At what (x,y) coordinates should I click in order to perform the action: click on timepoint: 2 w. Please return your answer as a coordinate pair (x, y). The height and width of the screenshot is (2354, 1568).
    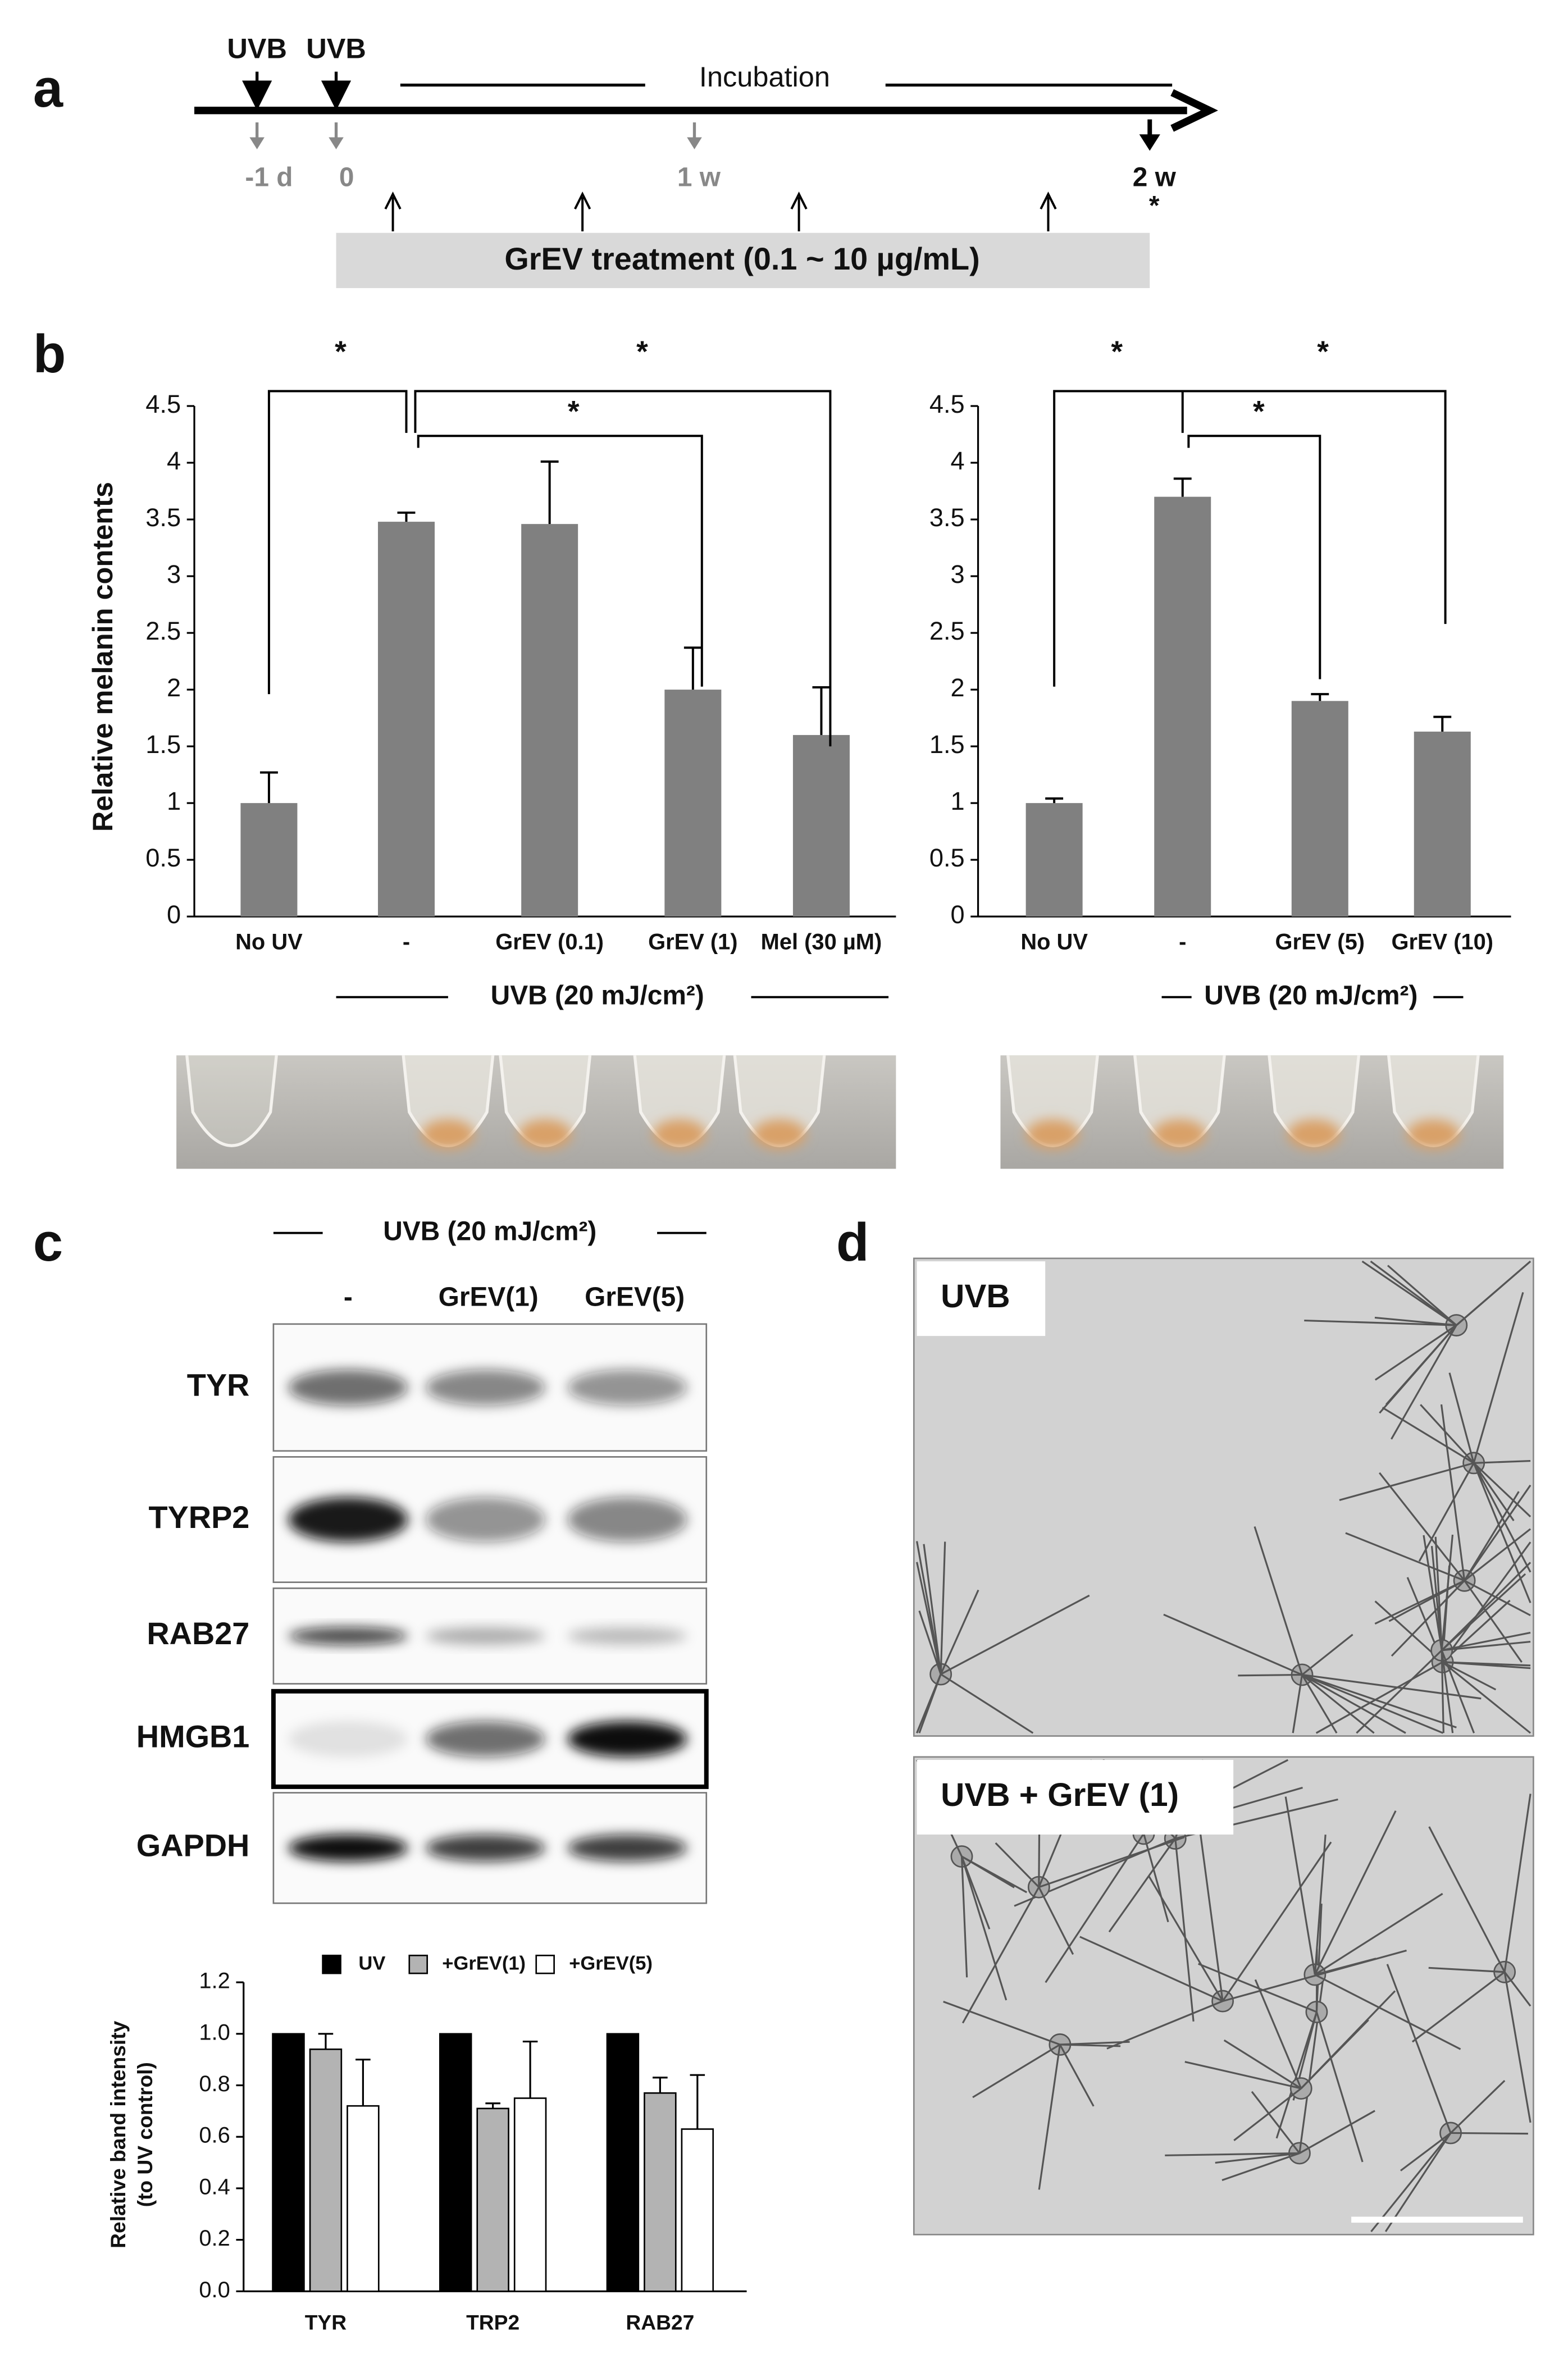
    Looking at the image, I should click on (1155, 178).